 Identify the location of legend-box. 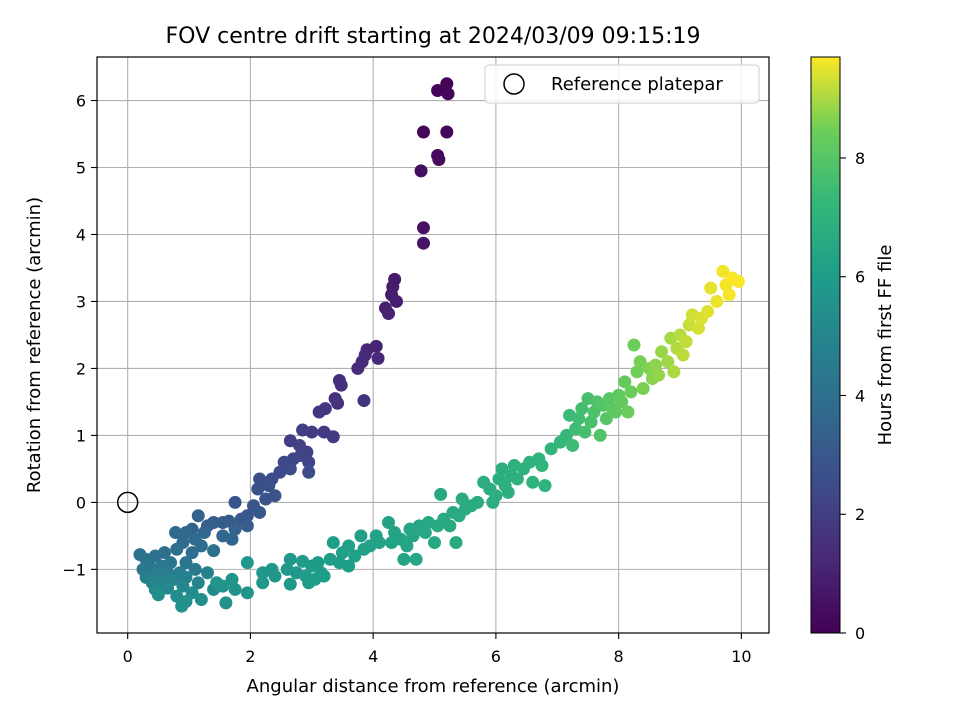
(622, 84).